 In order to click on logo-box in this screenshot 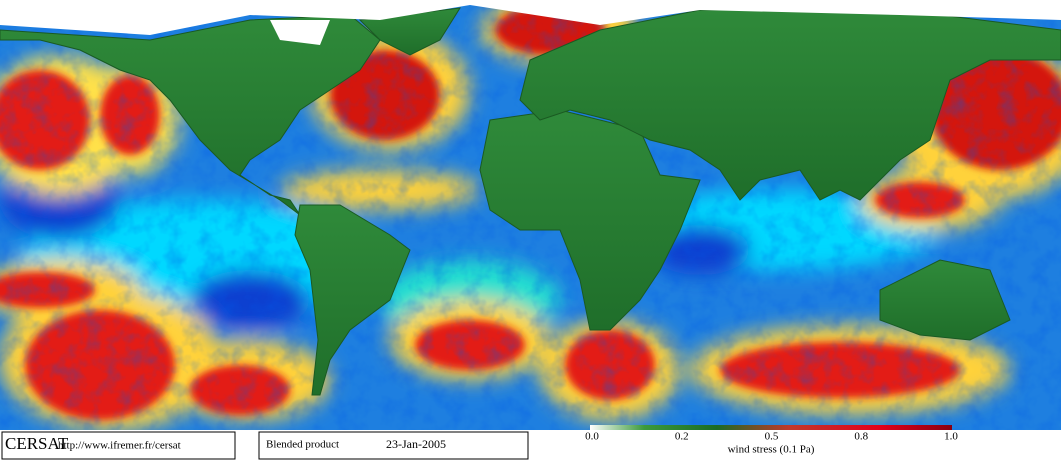, I will do `click(118, 445)`.